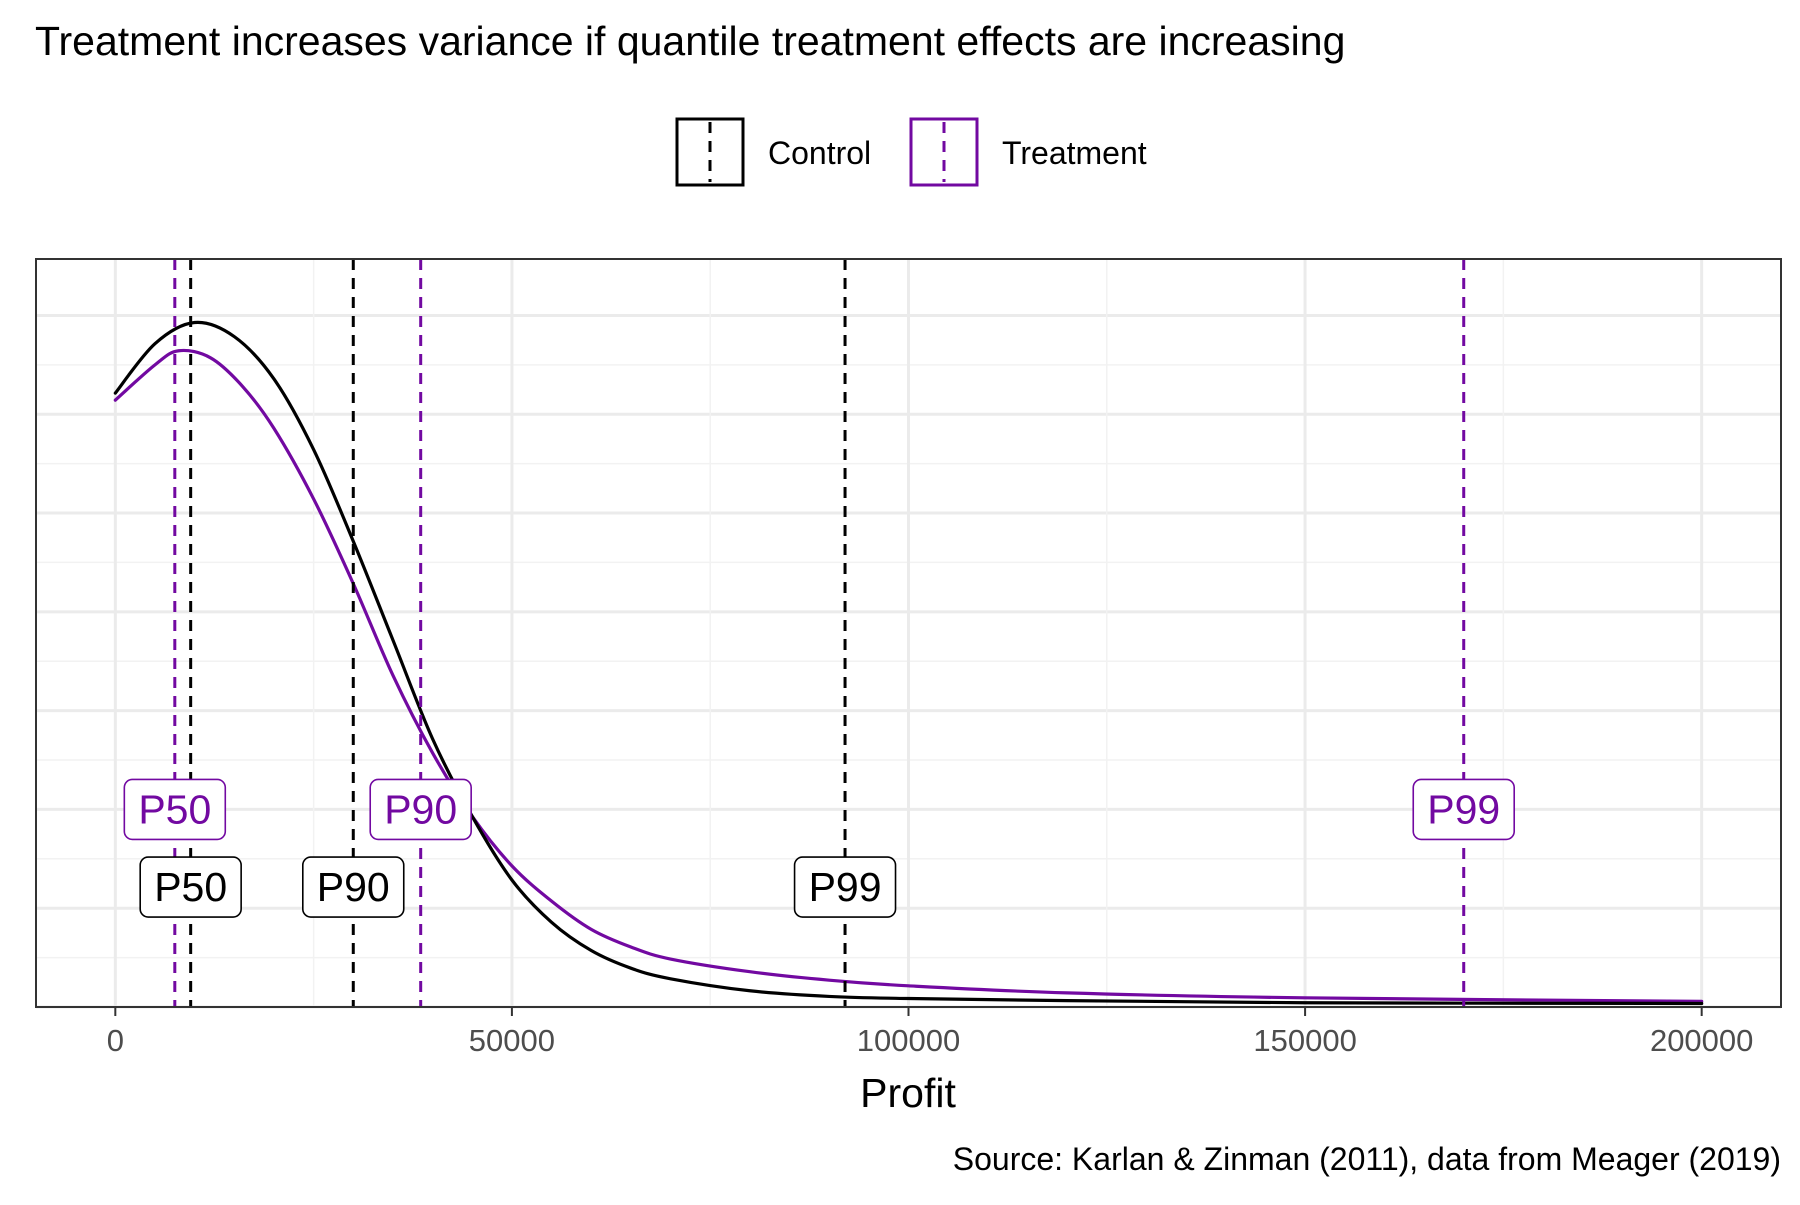 The height and width of the screenshot is (1205, 1800). I want to click on x-axis: 0 50000 100000 150000 200000, so click(930, 1032).